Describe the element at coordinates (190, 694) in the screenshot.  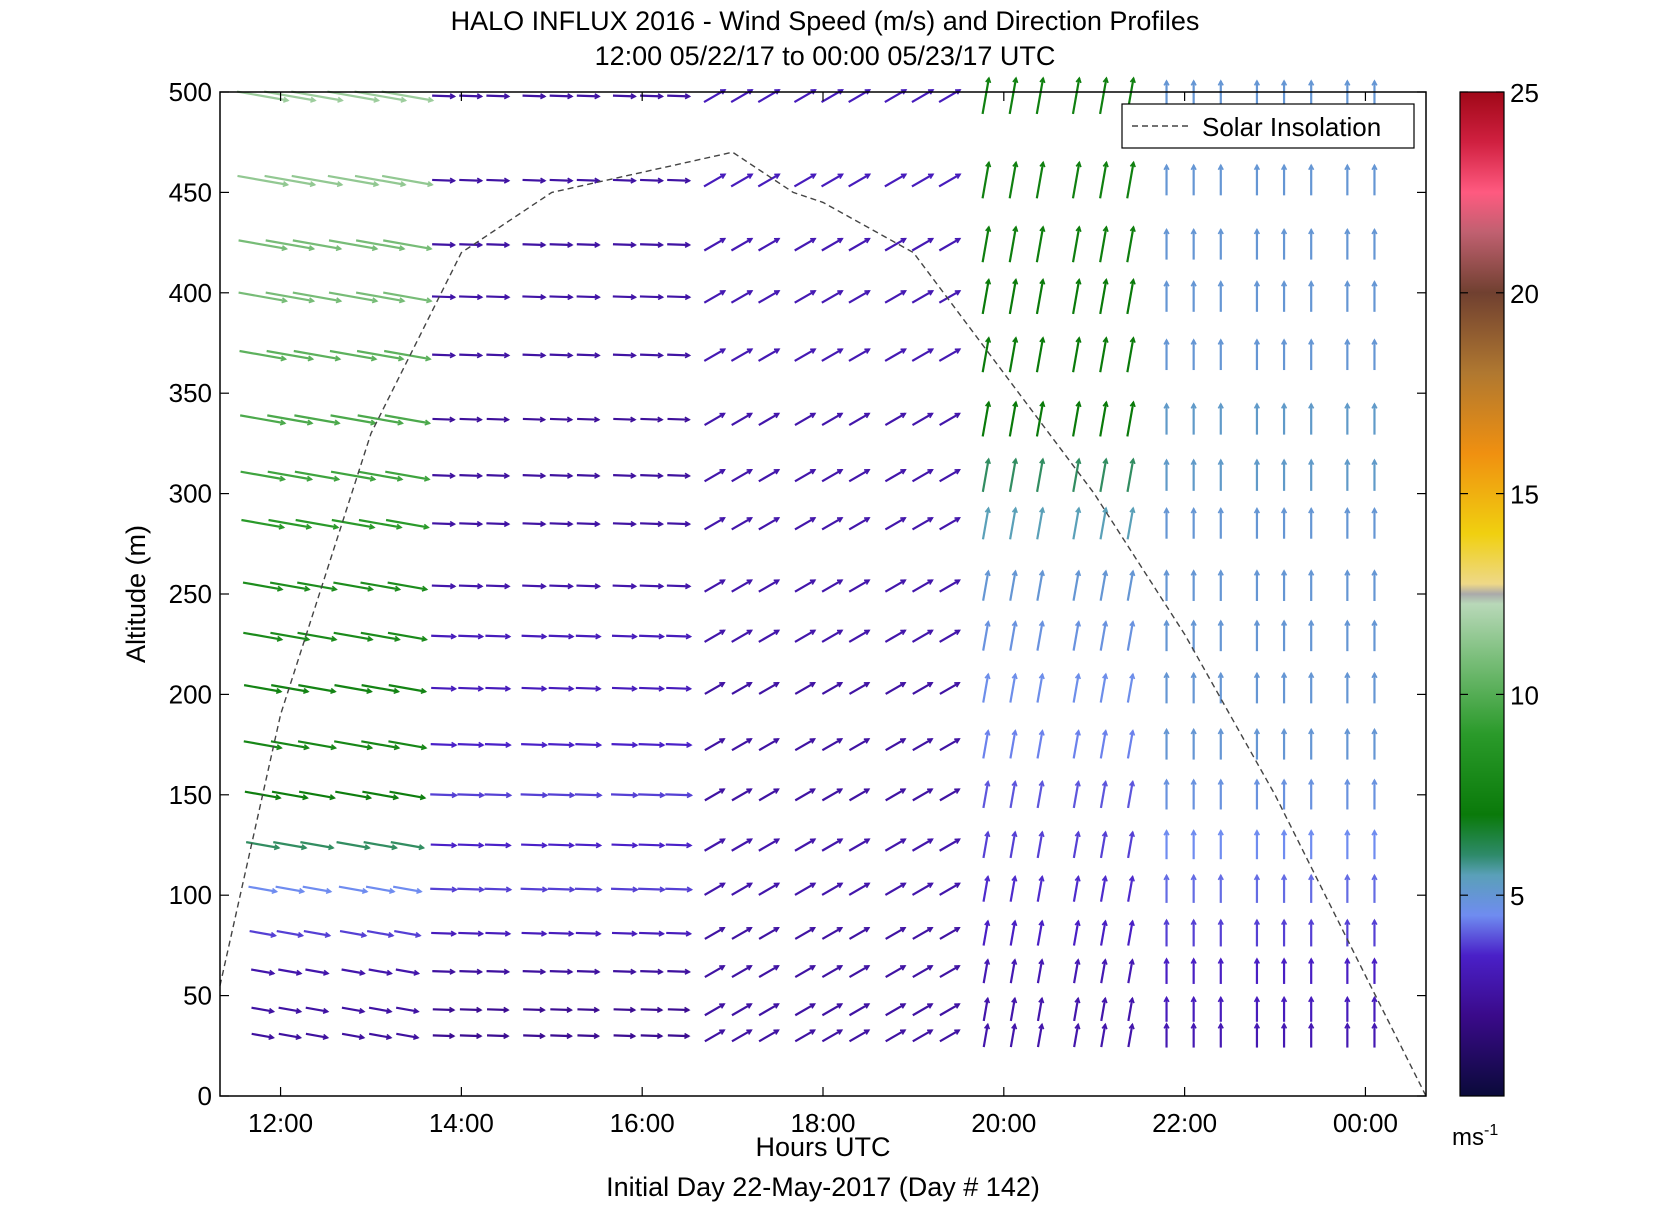
I see `y-tick-label: 200` at that location.